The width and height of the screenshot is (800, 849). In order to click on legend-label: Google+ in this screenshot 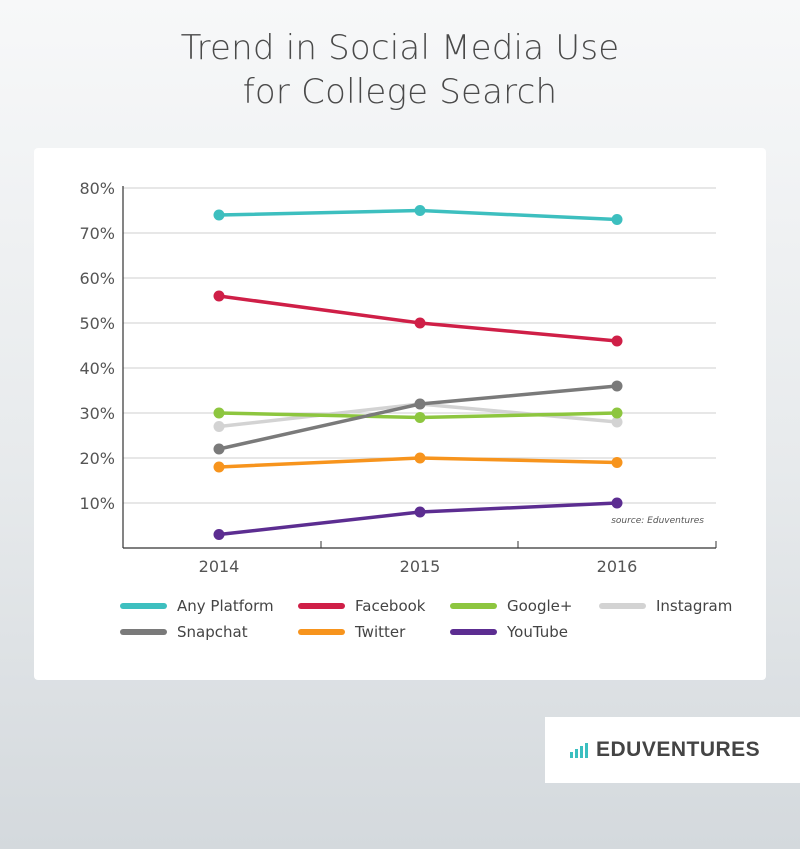, I will do `click(540, 606)`.